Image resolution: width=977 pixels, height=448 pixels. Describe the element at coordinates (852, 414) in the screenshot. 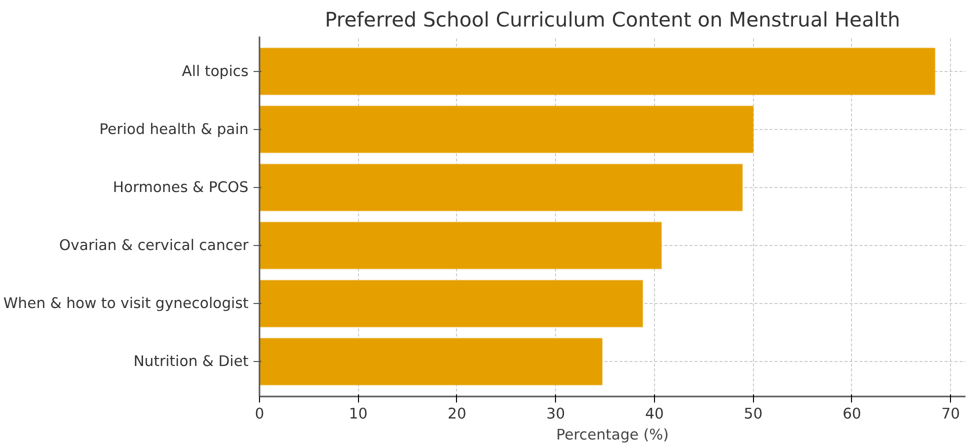

I see `x-tick-label: 60` at that location.